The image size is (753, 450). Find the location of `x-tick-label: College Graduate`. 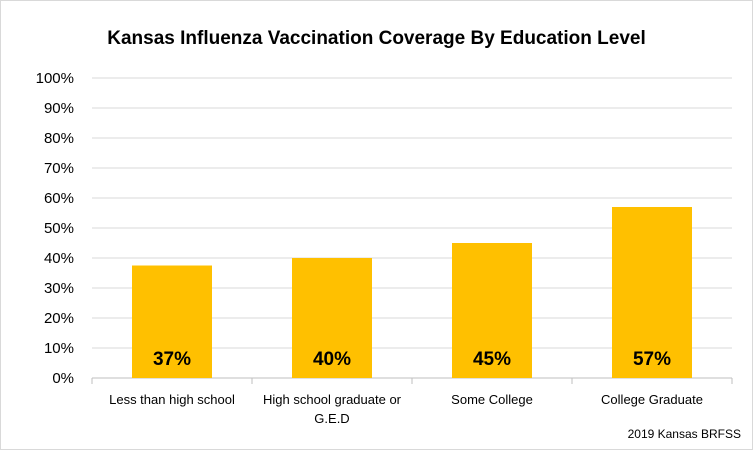

x-tick-label: College Graduate is located at coordinates (652, 399).